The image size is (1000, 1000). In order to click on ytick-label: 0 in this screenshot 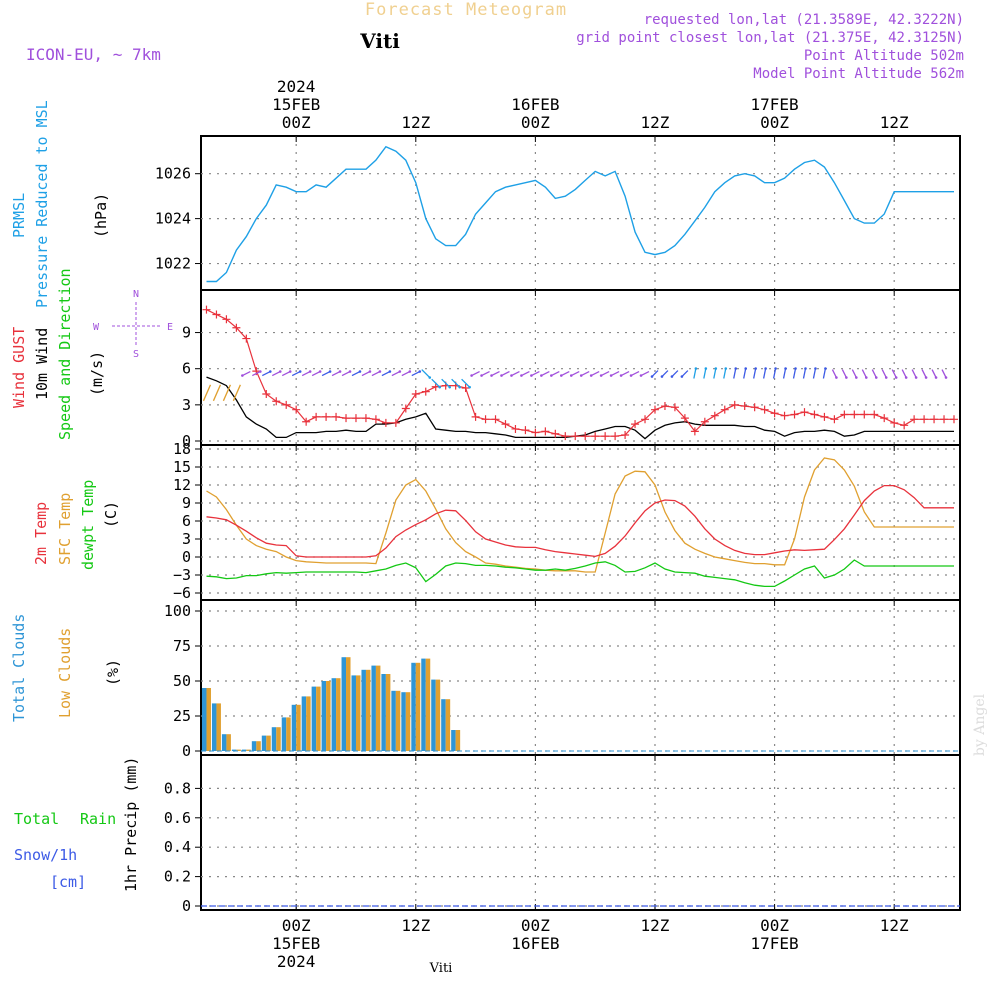, I will do `click(186, 906)`.